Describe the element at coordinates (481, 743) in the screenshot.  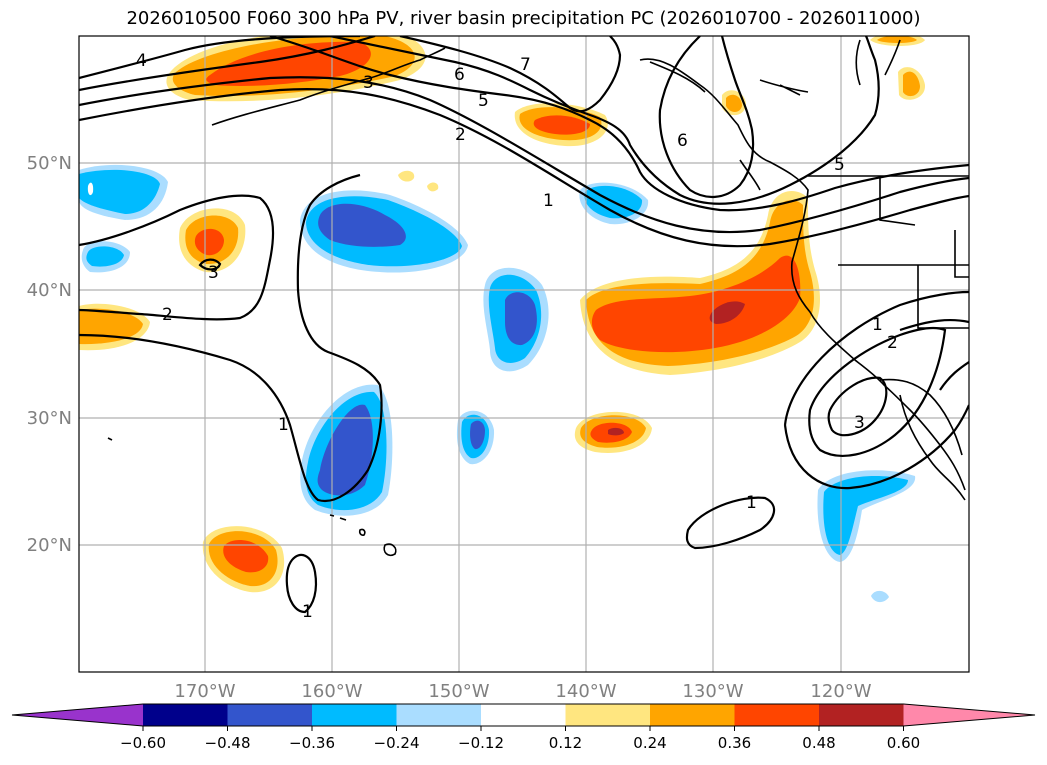
I see `colorbar-tick-label: −0.12` at that location.